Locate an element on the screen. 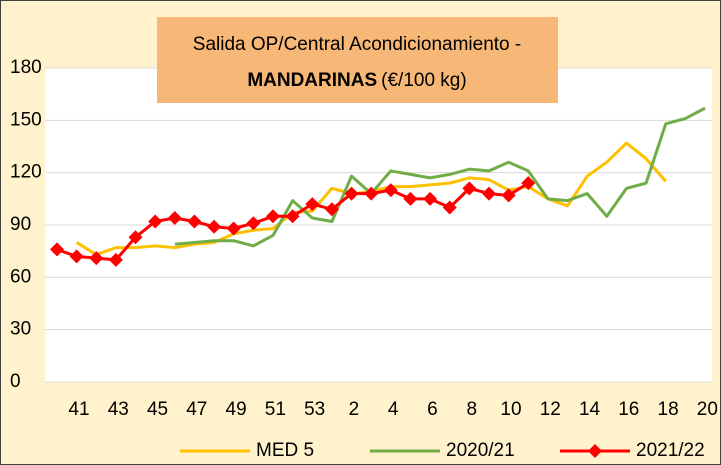  x-tick-label: 49 is located at coordinates (236, 409).